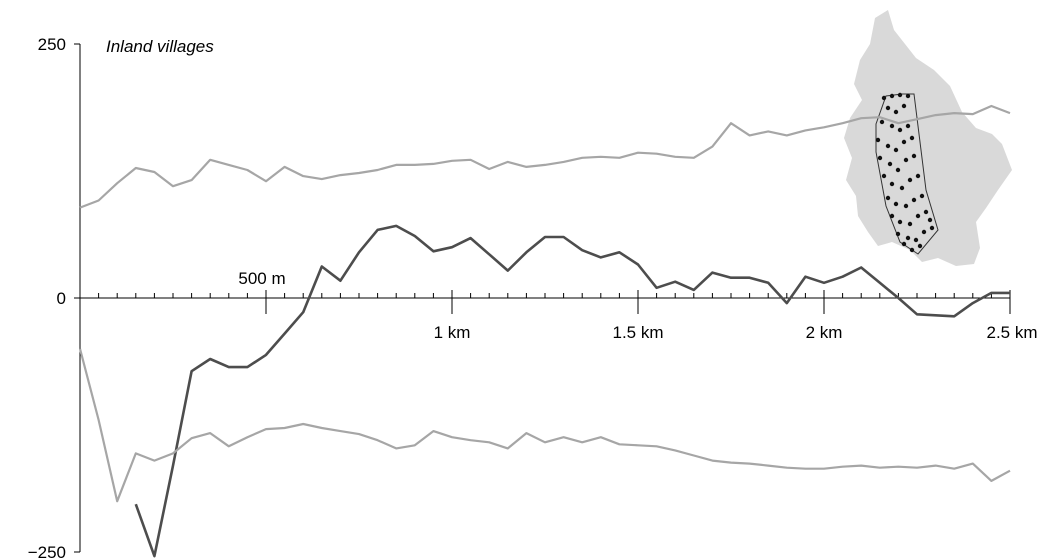 The width and height of the screenshot is (1058, 560). What do you see at coordinates (452, 332) in the screenshot?
I see `x-tick-label: 1 km` at bounding box center [452, 332].